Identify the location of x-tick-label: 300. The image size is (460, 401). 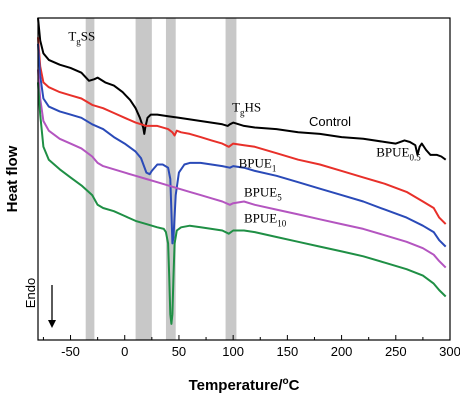
(449, 351).